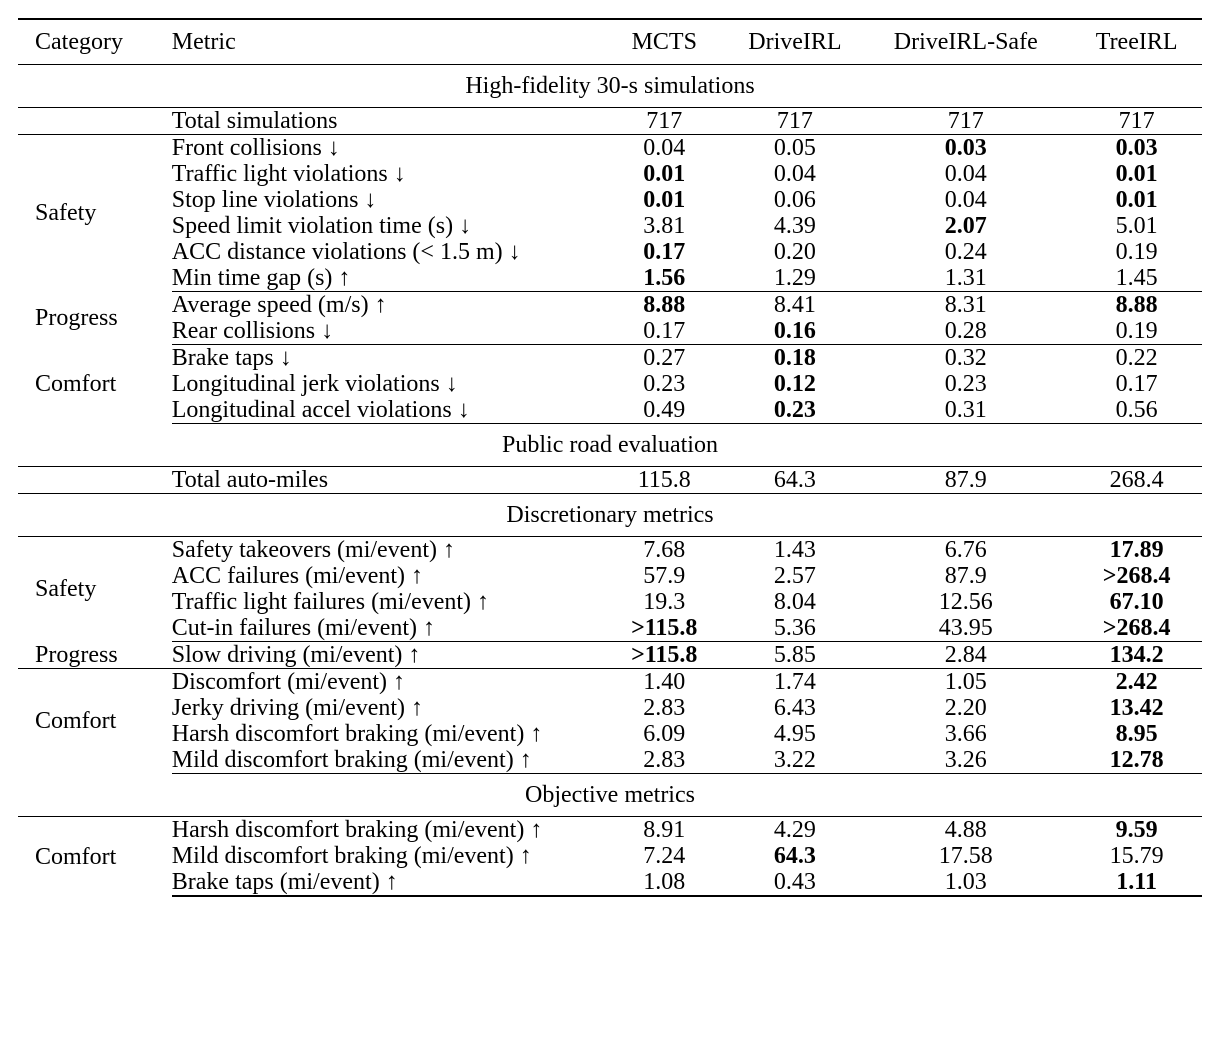 The height and width of the screenshot is (1052, 1228). I want to click on value-cell: 1.40, so click(664, 682).